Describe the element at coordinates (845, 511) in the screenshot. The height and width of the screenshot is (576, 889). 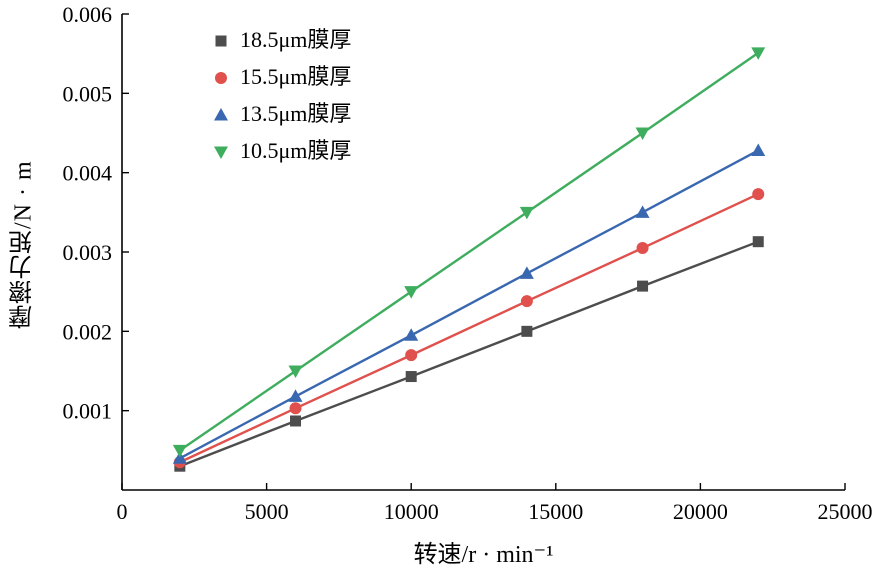
I see `svg-text: 25000` at that location.